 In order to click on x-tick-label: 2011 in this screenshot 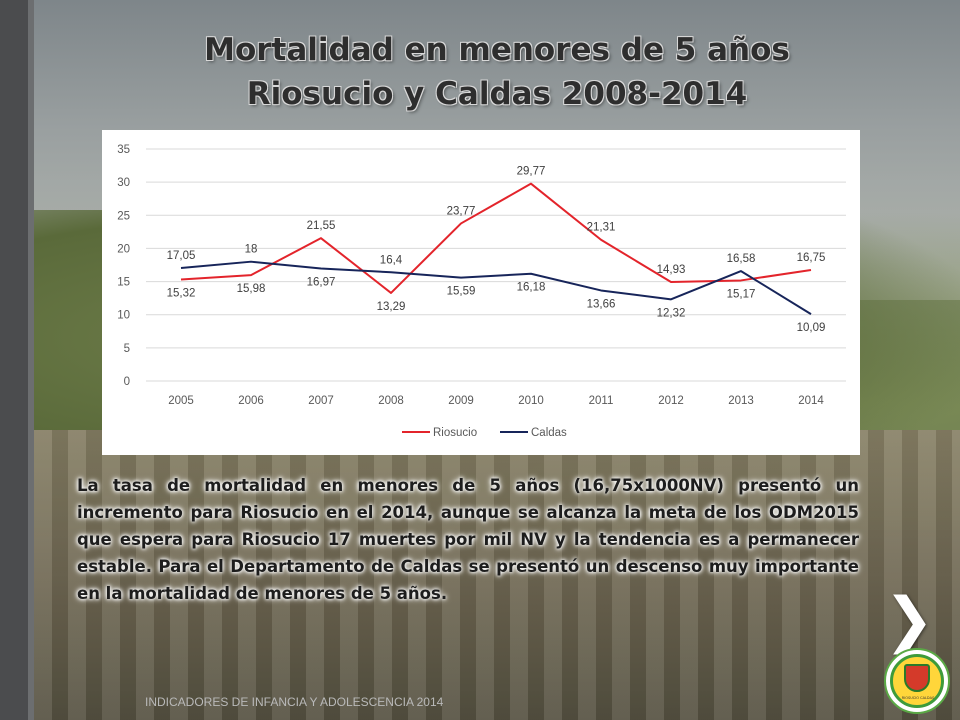, I will do `click(601, 401)`.